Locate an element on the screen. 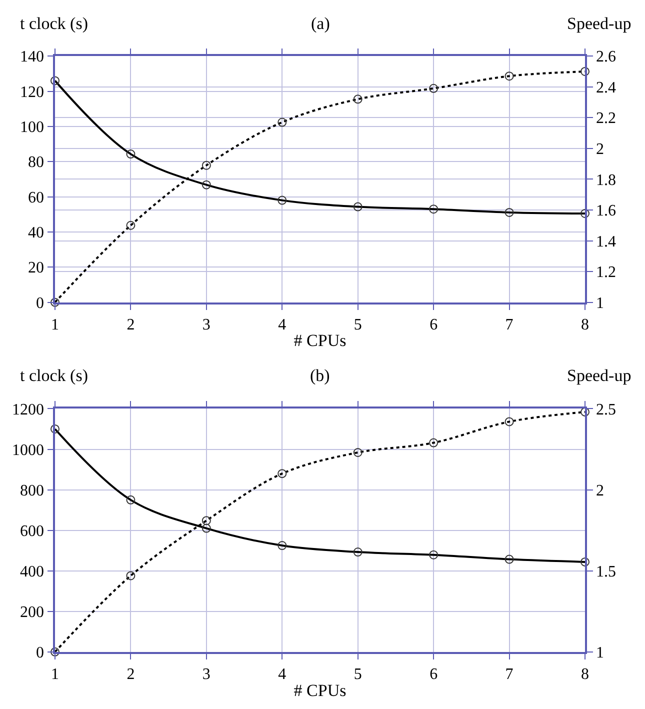 The height and width of the screenshot is (709, 645). y-tick-label: 40 is located at coordinates (36, 233).